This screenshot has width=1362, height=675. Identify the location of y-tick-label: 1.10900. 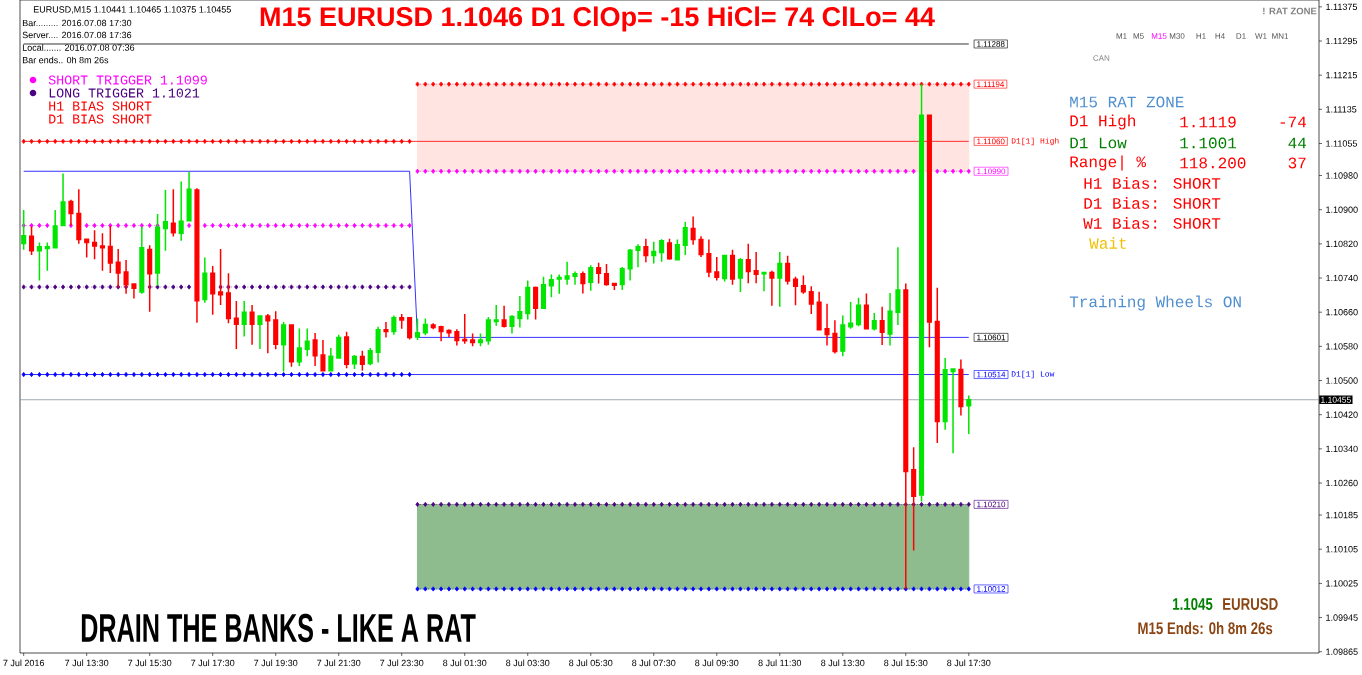
(1342, 209).